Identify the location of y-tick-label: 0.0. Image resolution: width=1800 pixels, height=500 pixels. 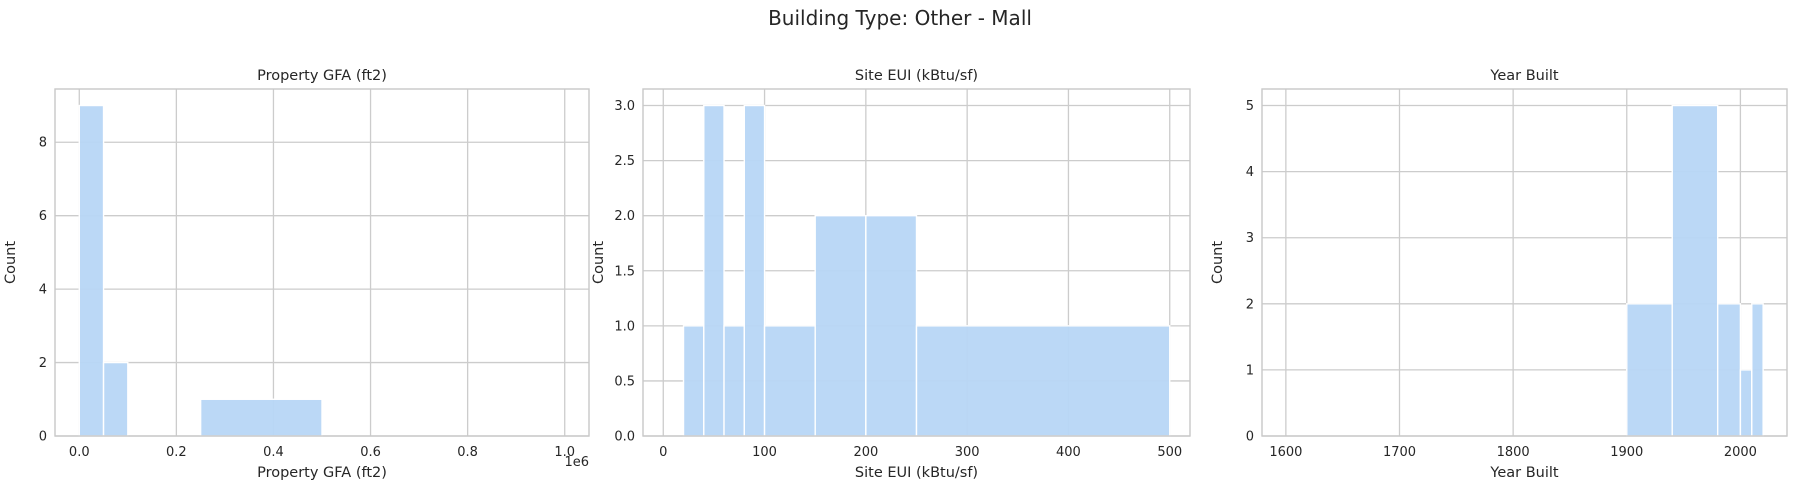
(624, 437).